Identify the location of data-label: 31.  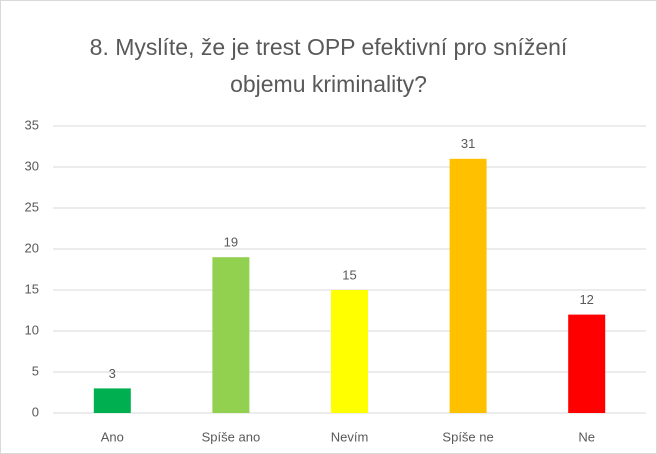
(468, 143).